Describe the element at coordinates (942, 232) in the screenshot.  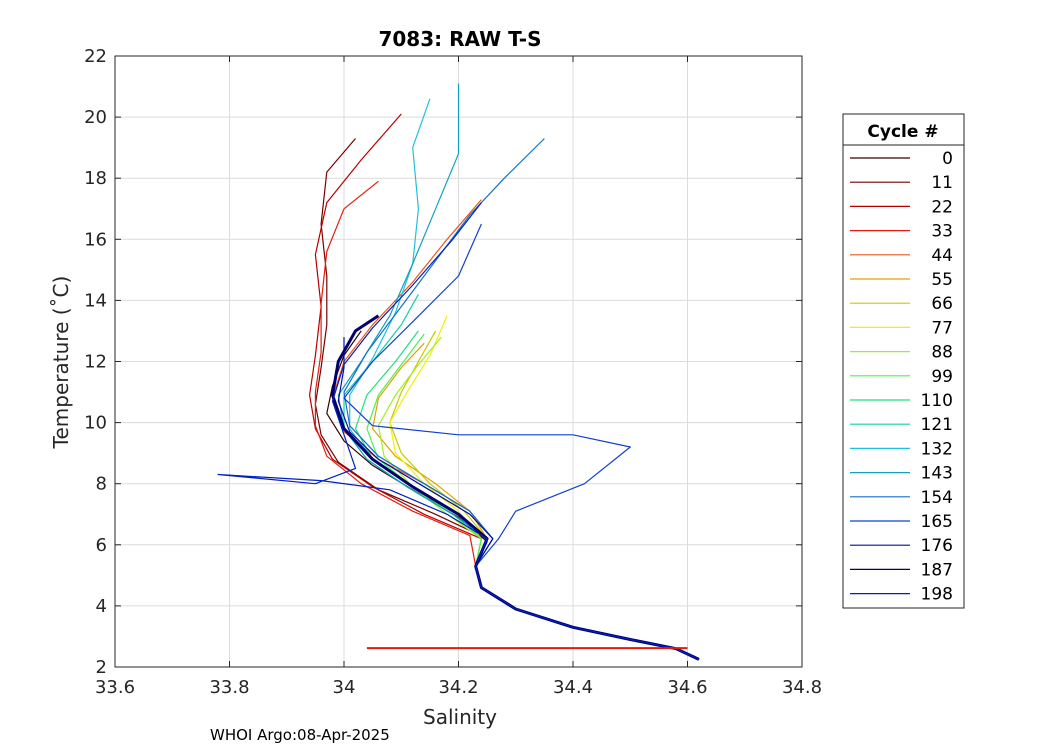
I see `legend-label-33: 33` at that location.